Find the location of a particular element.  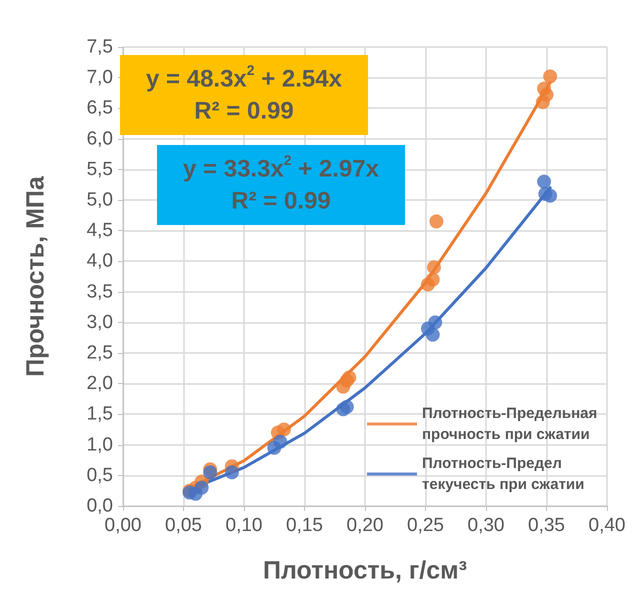

x-tick-label: 0,40 is located at coordinates (607, 525).